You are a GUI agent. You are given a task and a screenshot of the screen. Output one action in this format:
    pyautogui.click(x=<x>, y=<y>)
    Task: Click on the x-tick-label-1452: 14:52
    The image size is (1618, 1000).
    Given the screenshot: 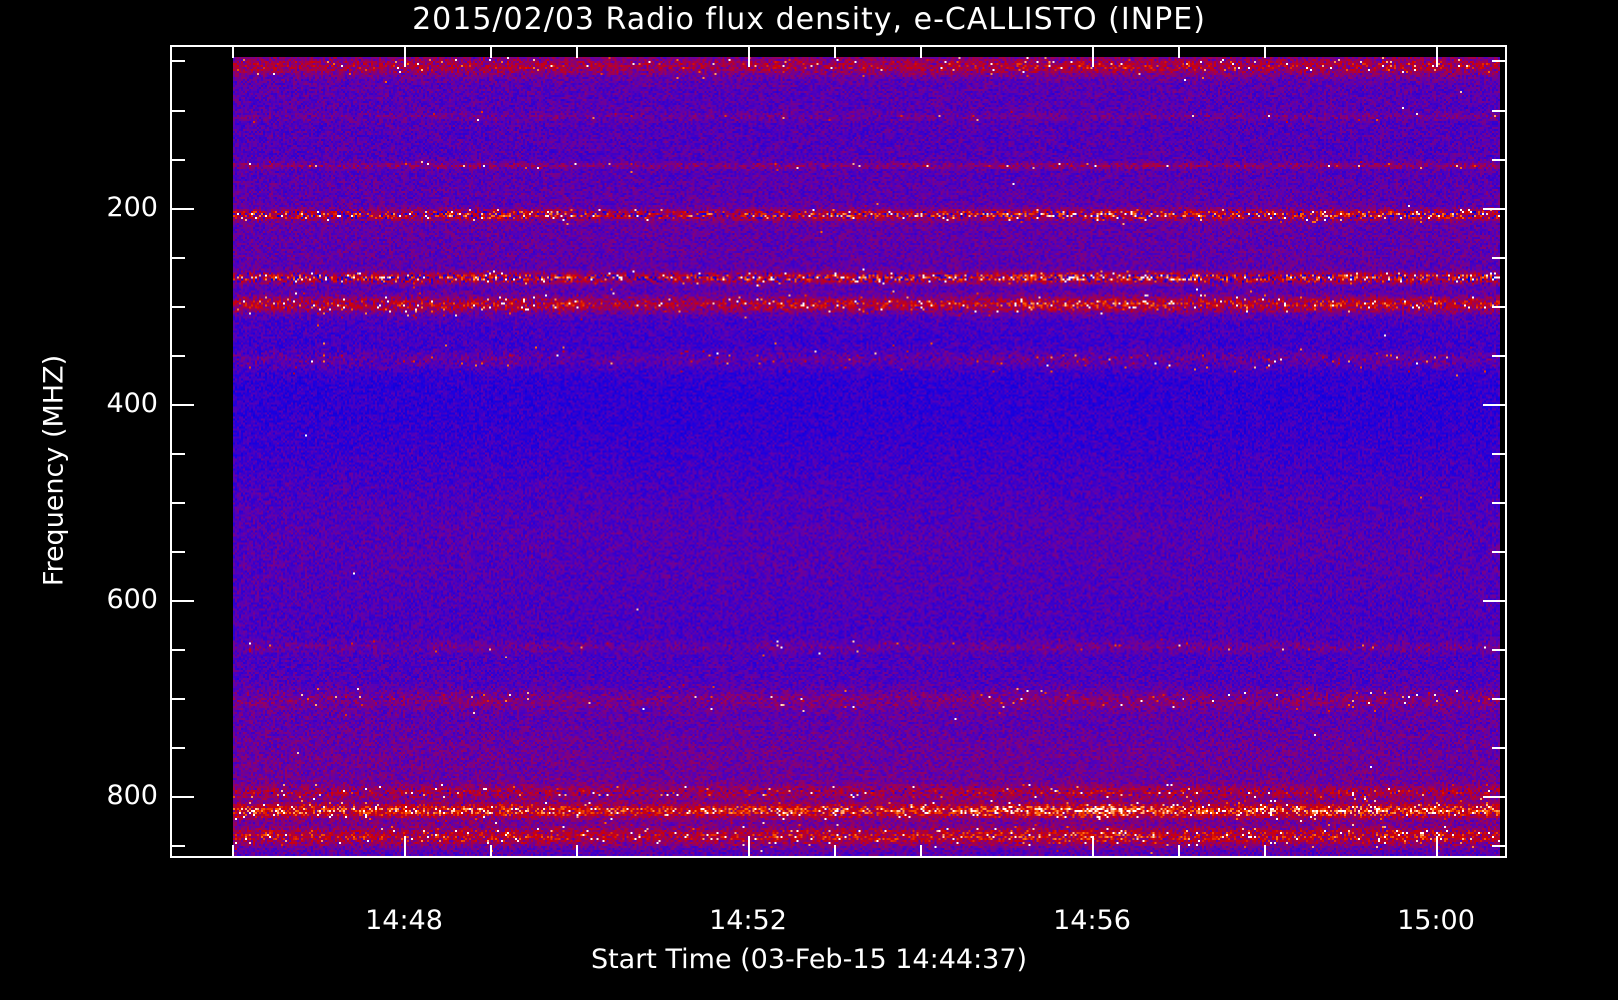 What is the action you would take?
    pyautogui.click(x=748, y=920)
    